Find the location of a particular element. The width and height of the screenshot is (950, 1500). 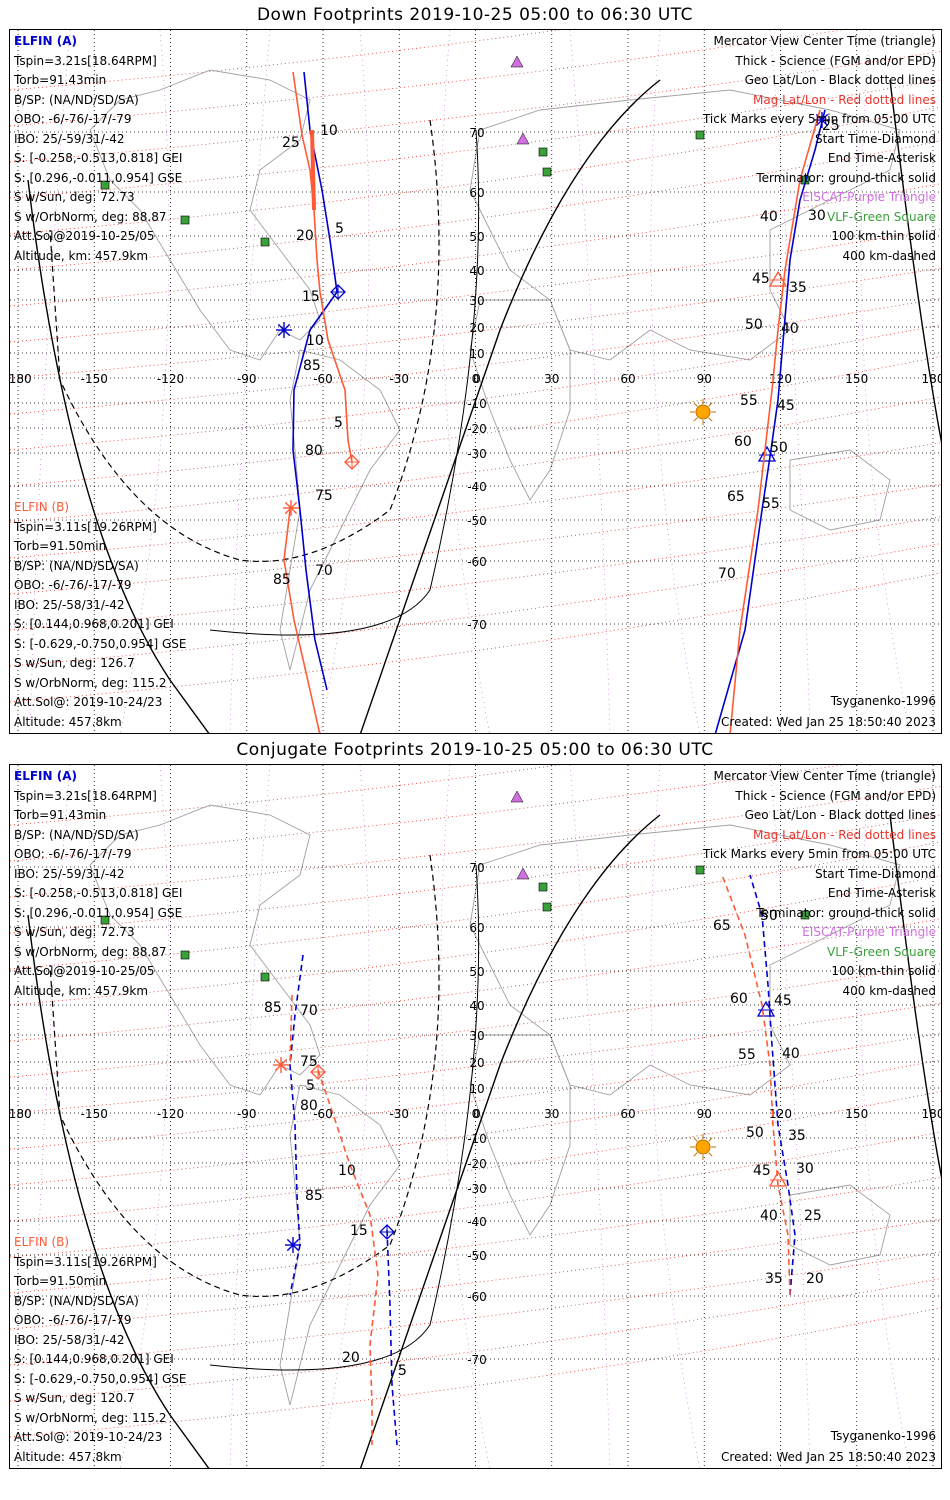

elfin-a-line: Altitude, km: 457.9km is located at coordinates (81, 990).